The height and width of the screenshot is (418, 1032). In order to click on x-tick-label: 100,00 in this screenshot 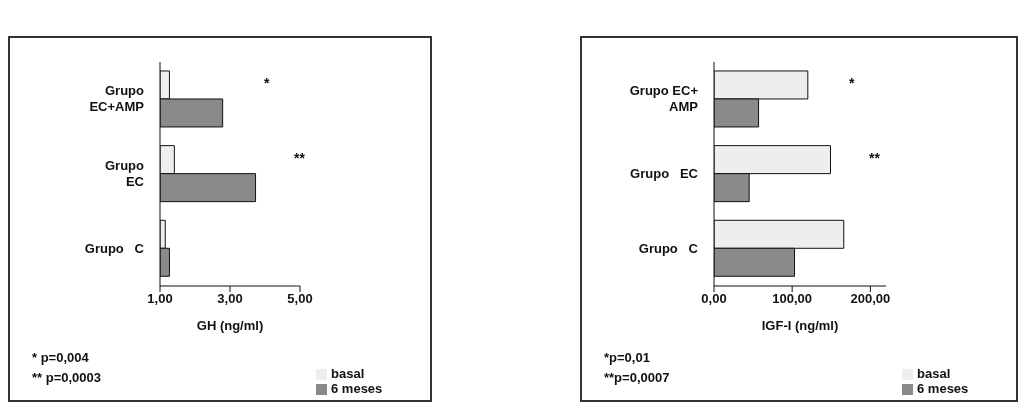, I will do `click(792, 299)`.